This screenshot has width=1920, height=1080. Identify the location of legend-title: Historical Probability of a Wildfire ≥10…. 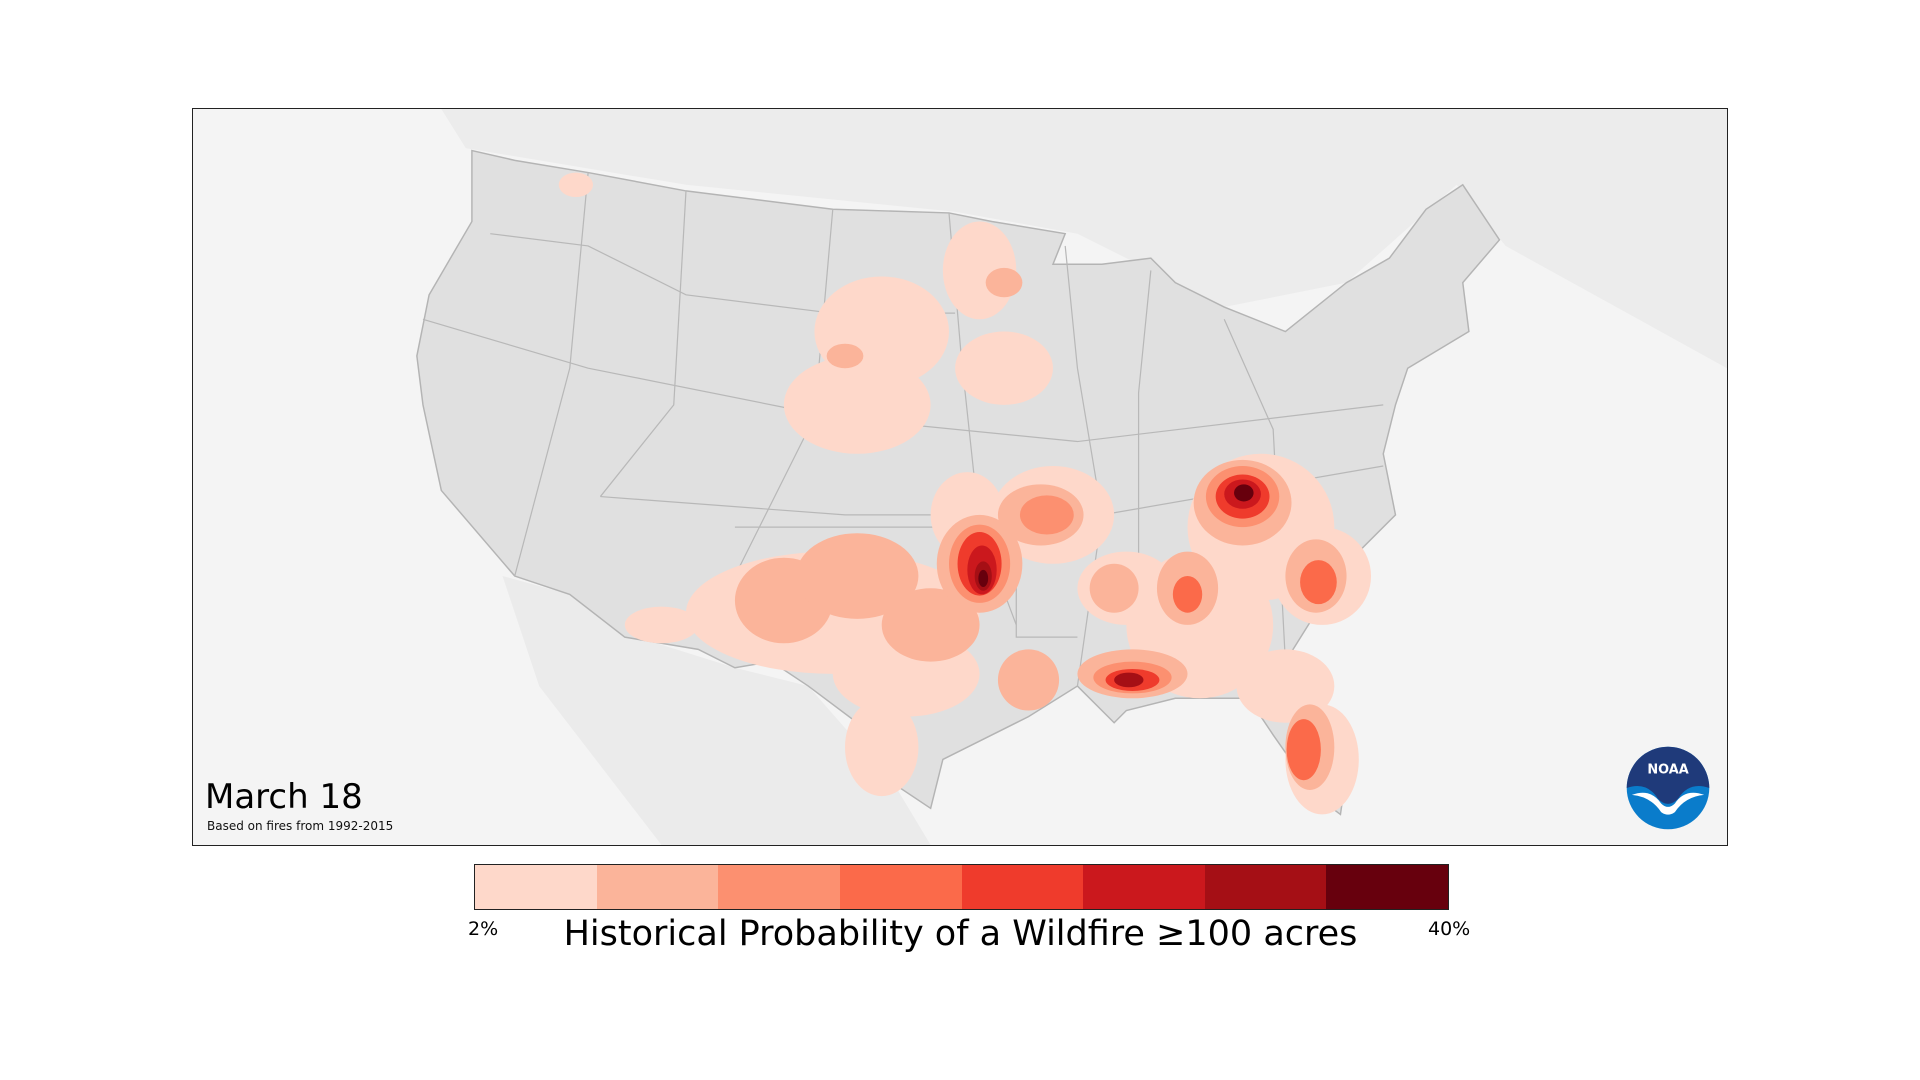
(960, 934).